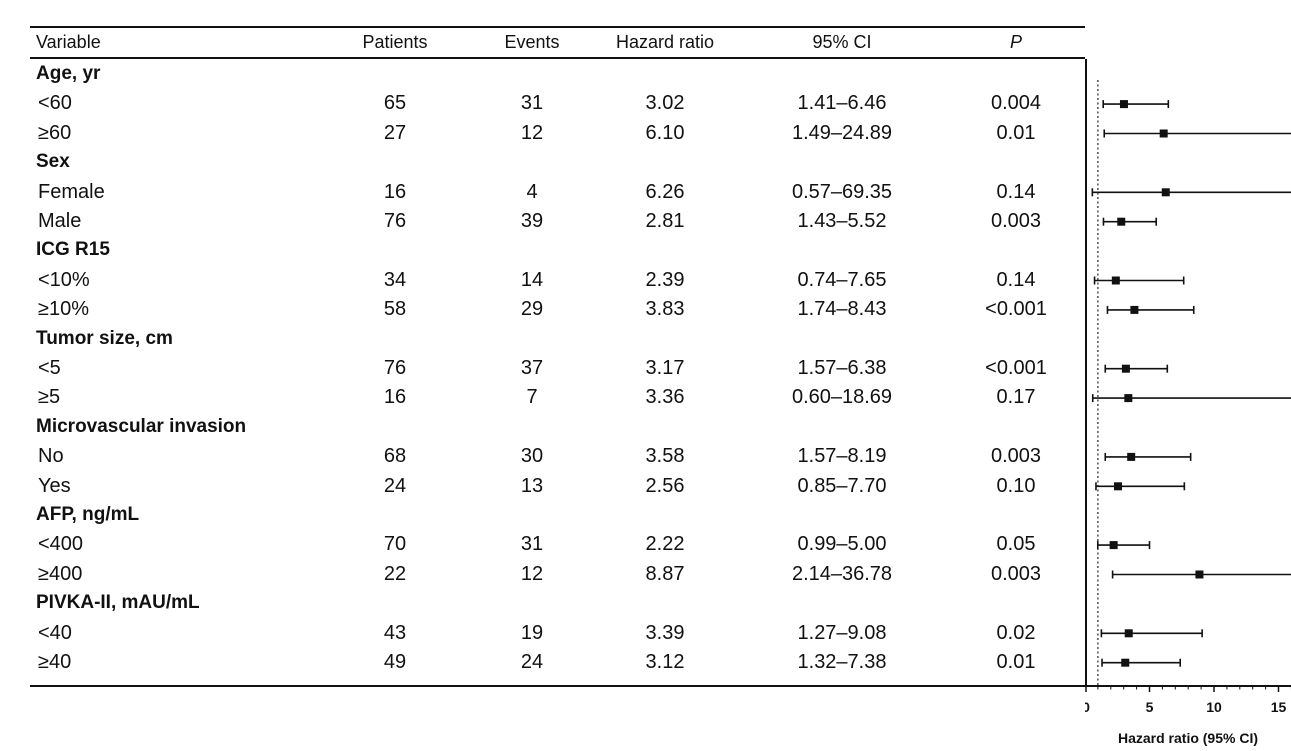 The height and width of the screenshot is (751, 1291). Describe the element at coordinates (1188, 402) in the screenshot. I see `forest-plot-svg: 0 5 10 15 Hazard ratio (95% CI)` at that location.